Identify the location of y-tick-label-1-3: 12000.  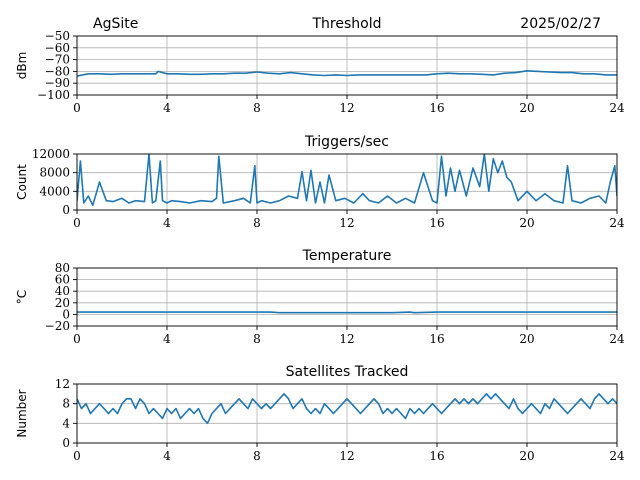
(51, 154).